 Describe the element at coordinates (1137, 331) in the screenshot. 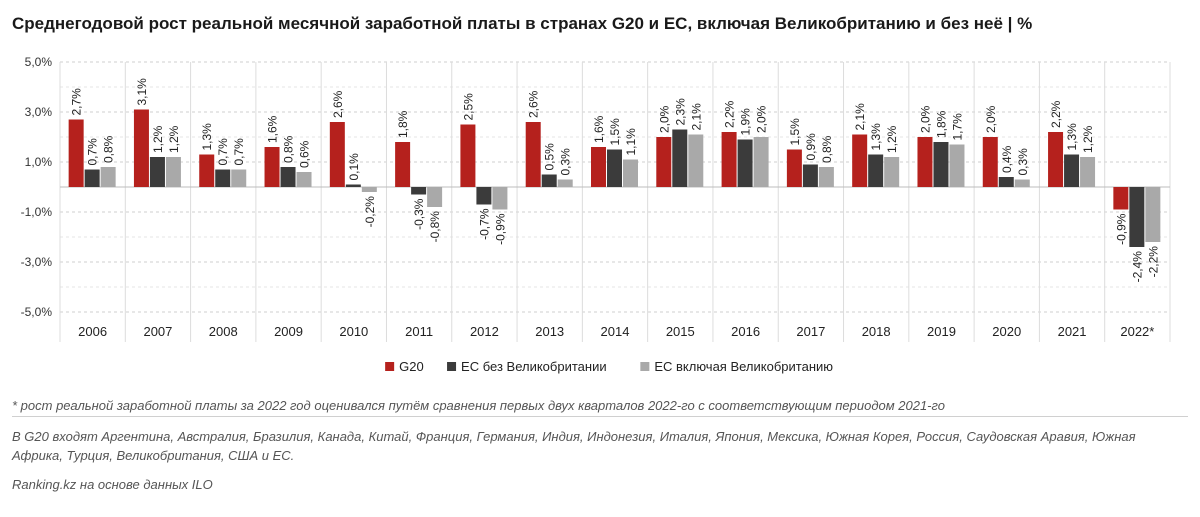

I see `x-tick-label: 2022*` at that location.